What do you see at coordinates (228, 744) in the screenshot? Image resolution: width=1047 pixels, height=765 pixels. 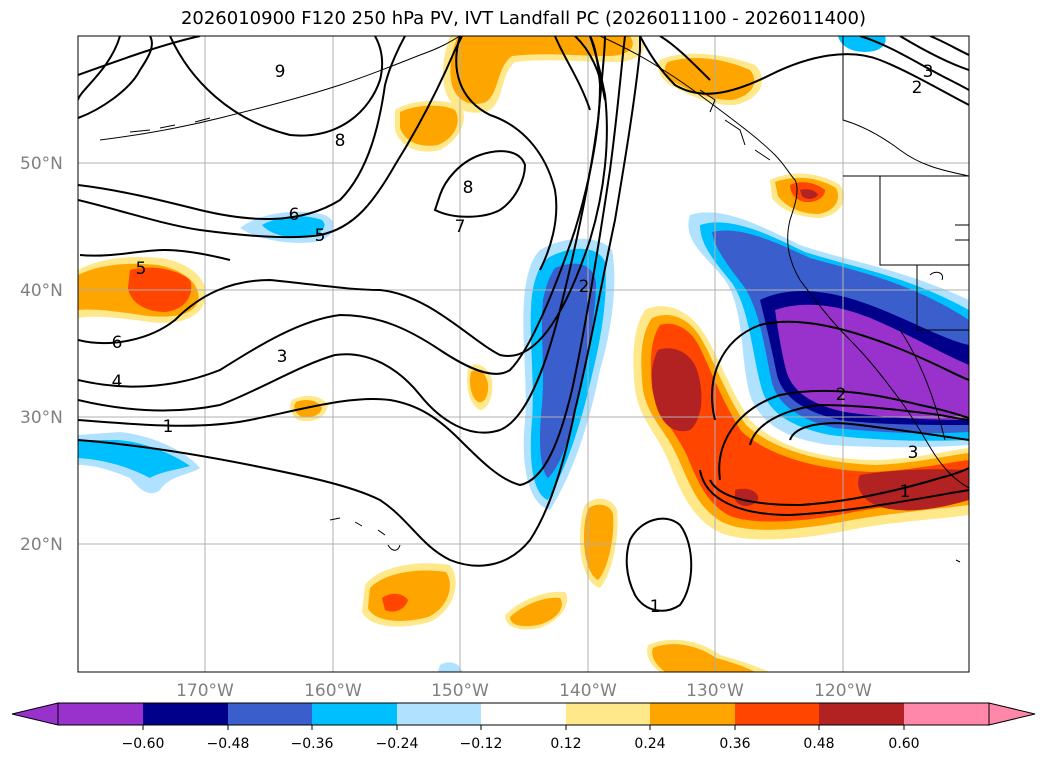 I see `colorbar-tick-label: −0.48` at bounding box center [228, 744].